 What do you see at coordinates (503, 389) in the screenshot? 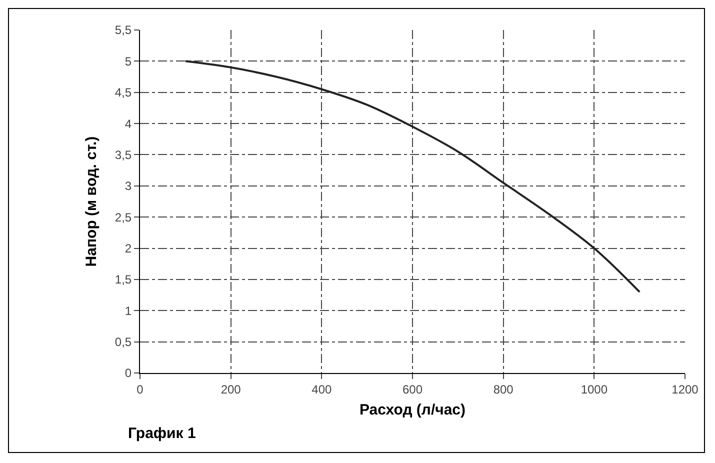
I see `x-tick-label: 800` at bounding box center [503, 389].